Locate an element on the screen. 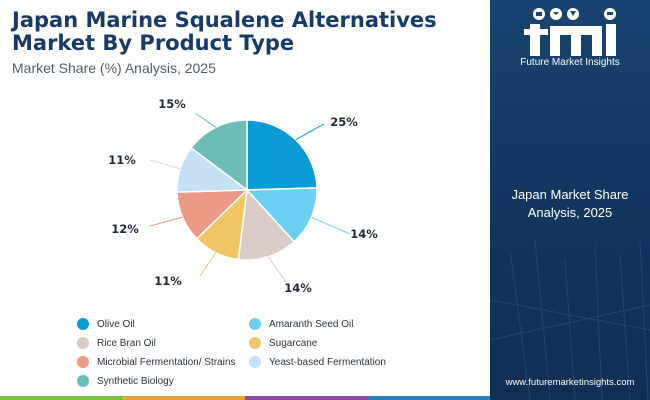 This screenshot has width=650, height=400. legend-item: Microbial Fermentation/ Strains is located at coordinates (156, 362).